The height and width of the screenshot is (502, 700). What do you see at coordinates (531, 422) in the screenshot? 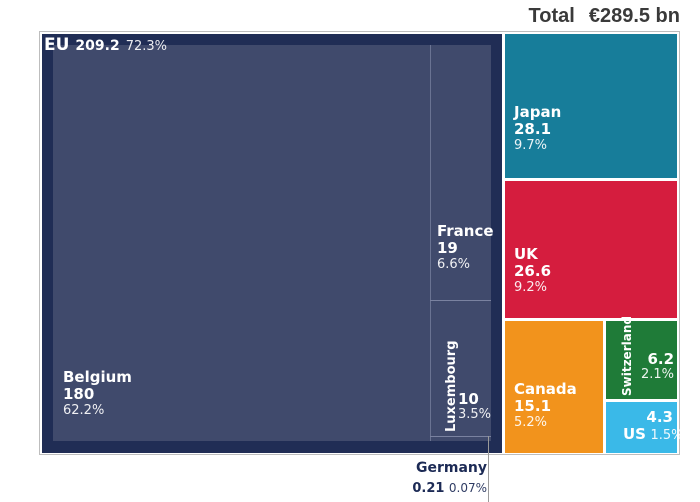
I see `canada-percent: 5.2%` at bounding box center [531, 422].